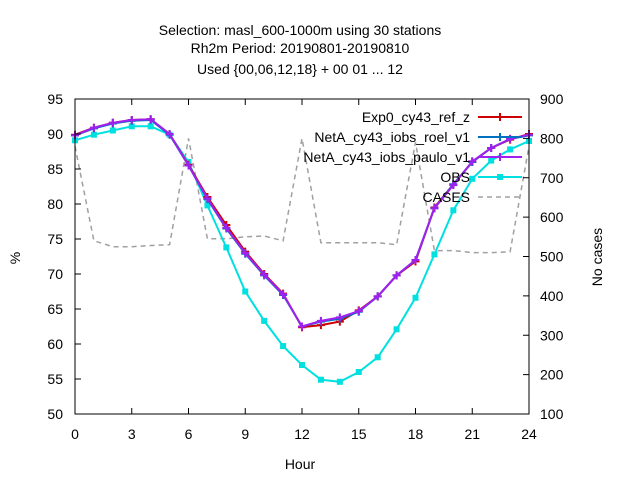  I want to click on x-tick-label: 21, so click(472, 434).